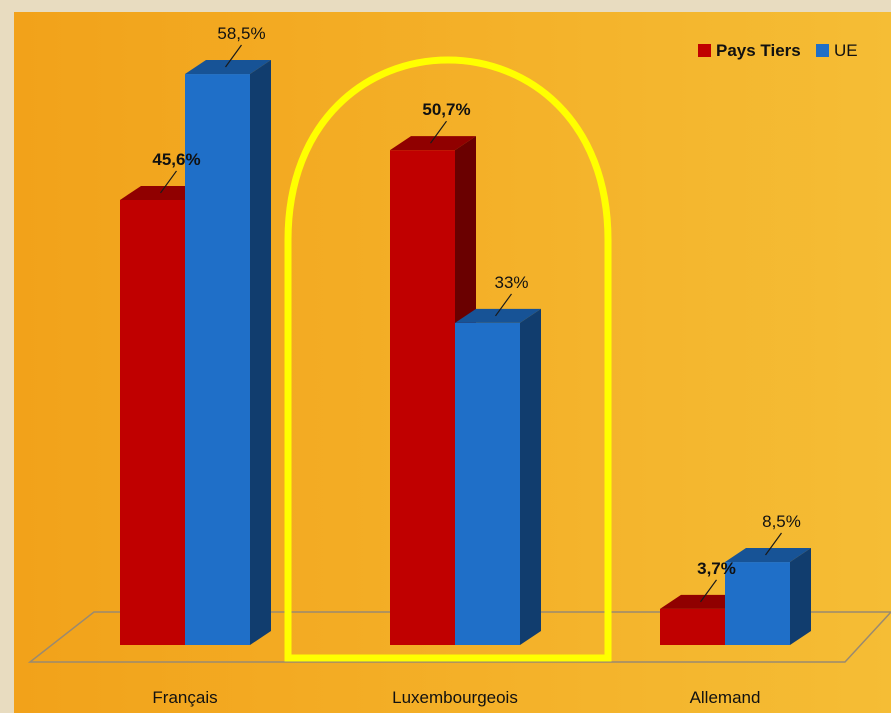  I want to click on bar-ue-allemand, so click(768, 596).